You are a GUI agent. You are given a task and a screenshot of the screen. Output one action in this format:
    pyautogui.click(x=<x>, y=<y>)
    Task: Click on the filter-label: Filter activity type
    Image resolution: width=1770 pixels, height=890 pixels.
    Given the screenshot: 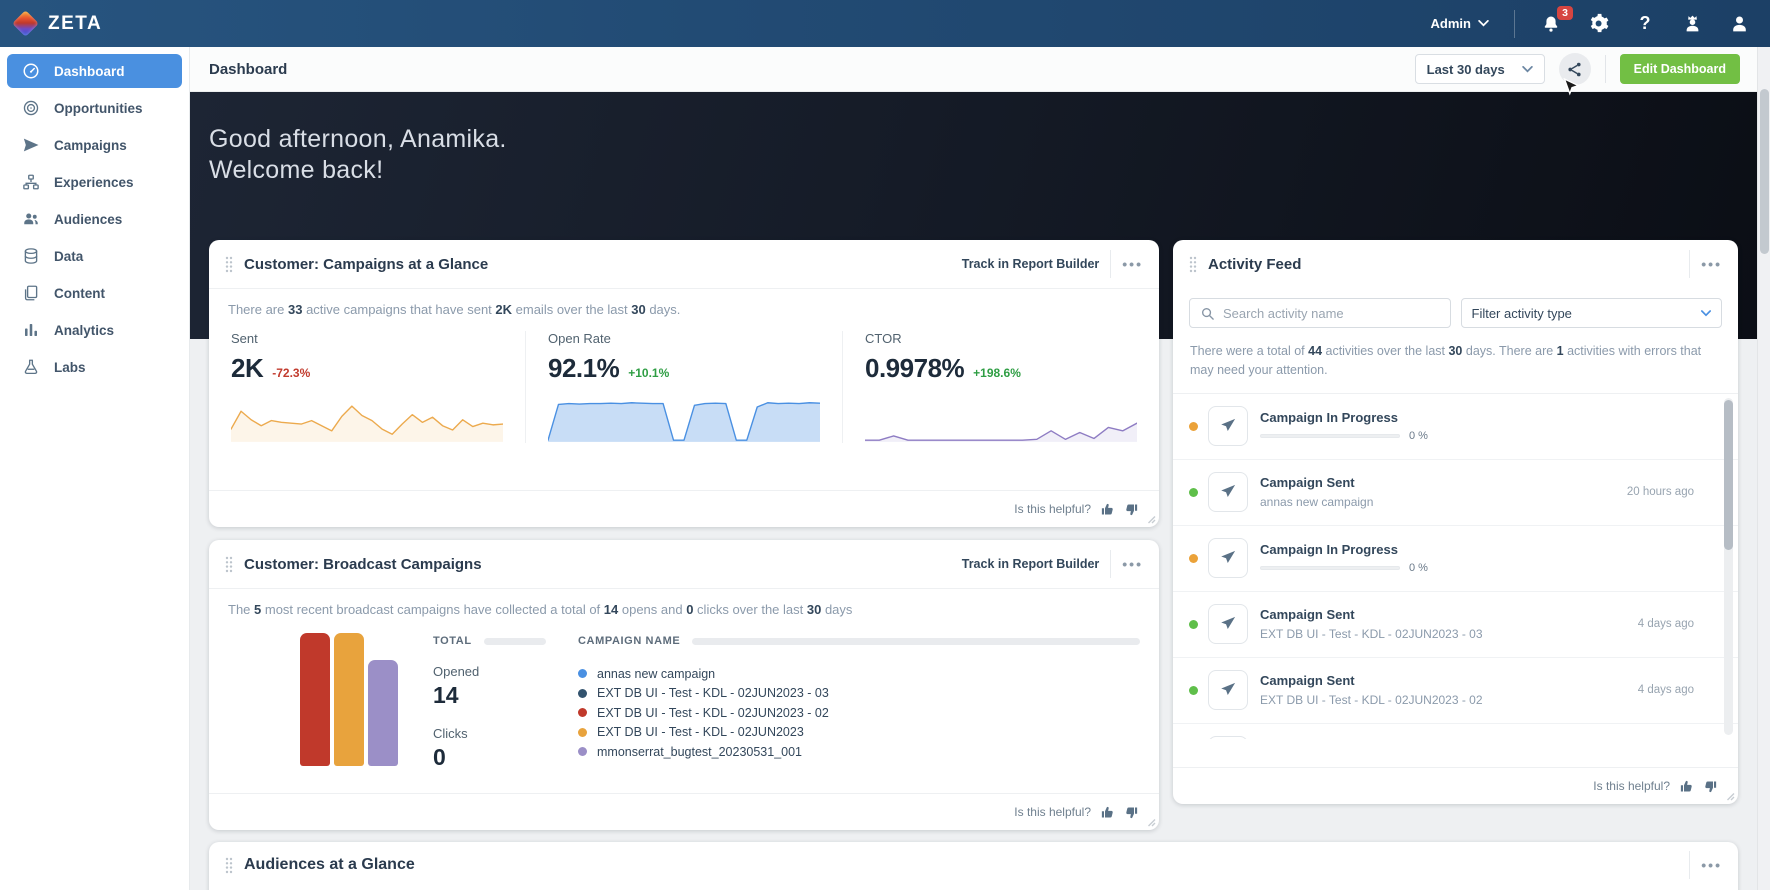 What is the action you would take?
    pyautogui.click(x=1521, y=313)
    